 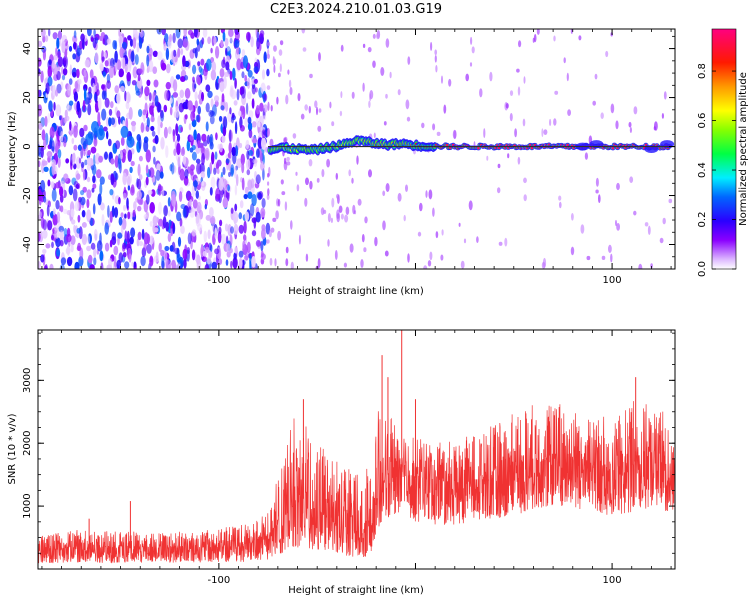 I want to click on colorbar-tick-label: 0.6, so click(x=702, y=121).